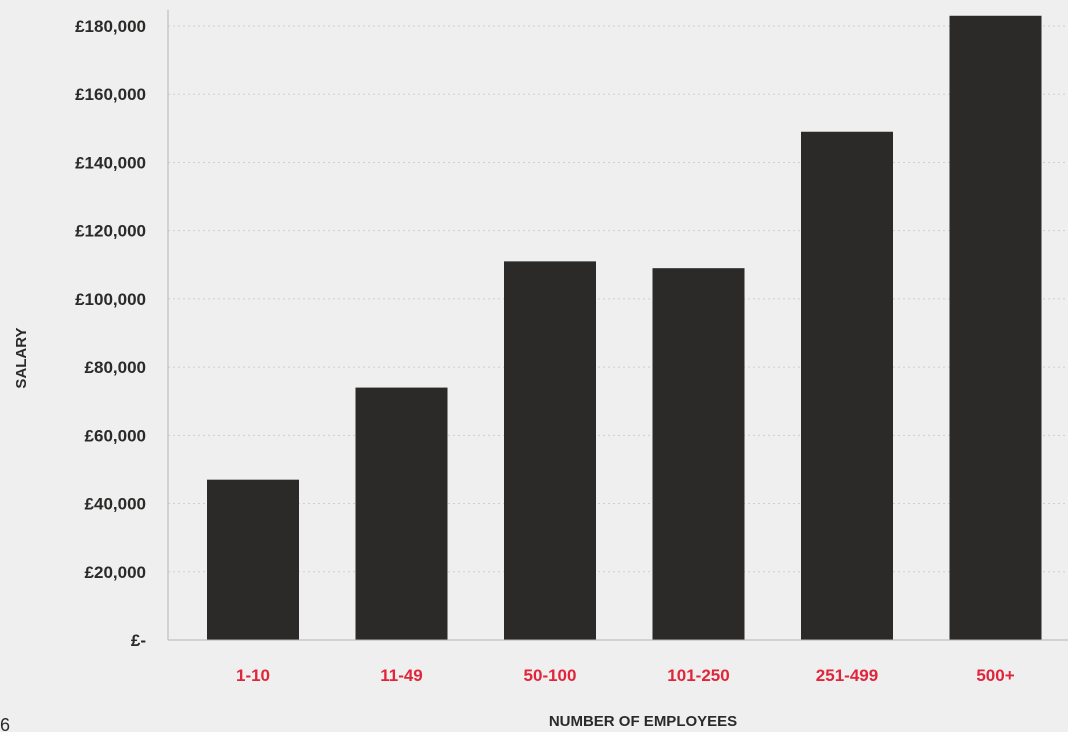  I want to click on y-tick-label: £40,000, so click(115, 504).